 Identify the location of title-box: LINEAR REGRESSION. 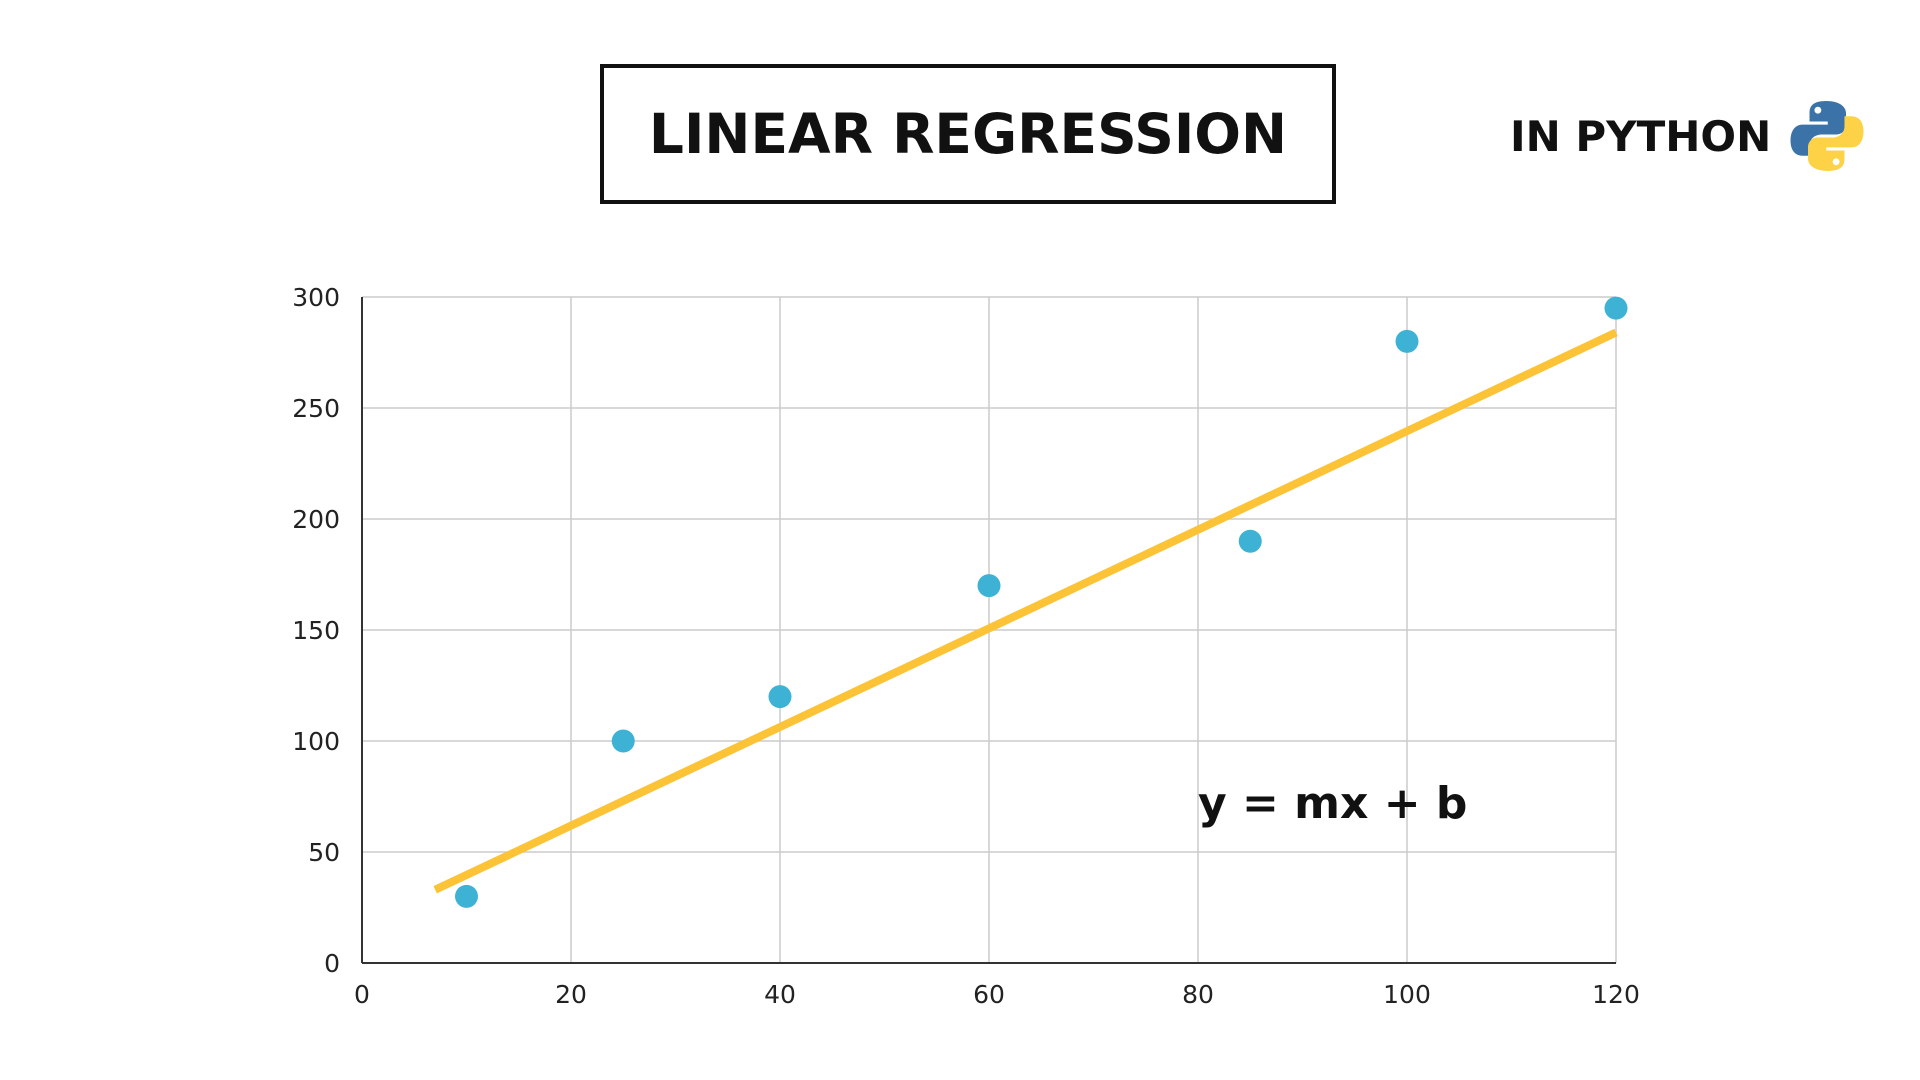
(968, 134).